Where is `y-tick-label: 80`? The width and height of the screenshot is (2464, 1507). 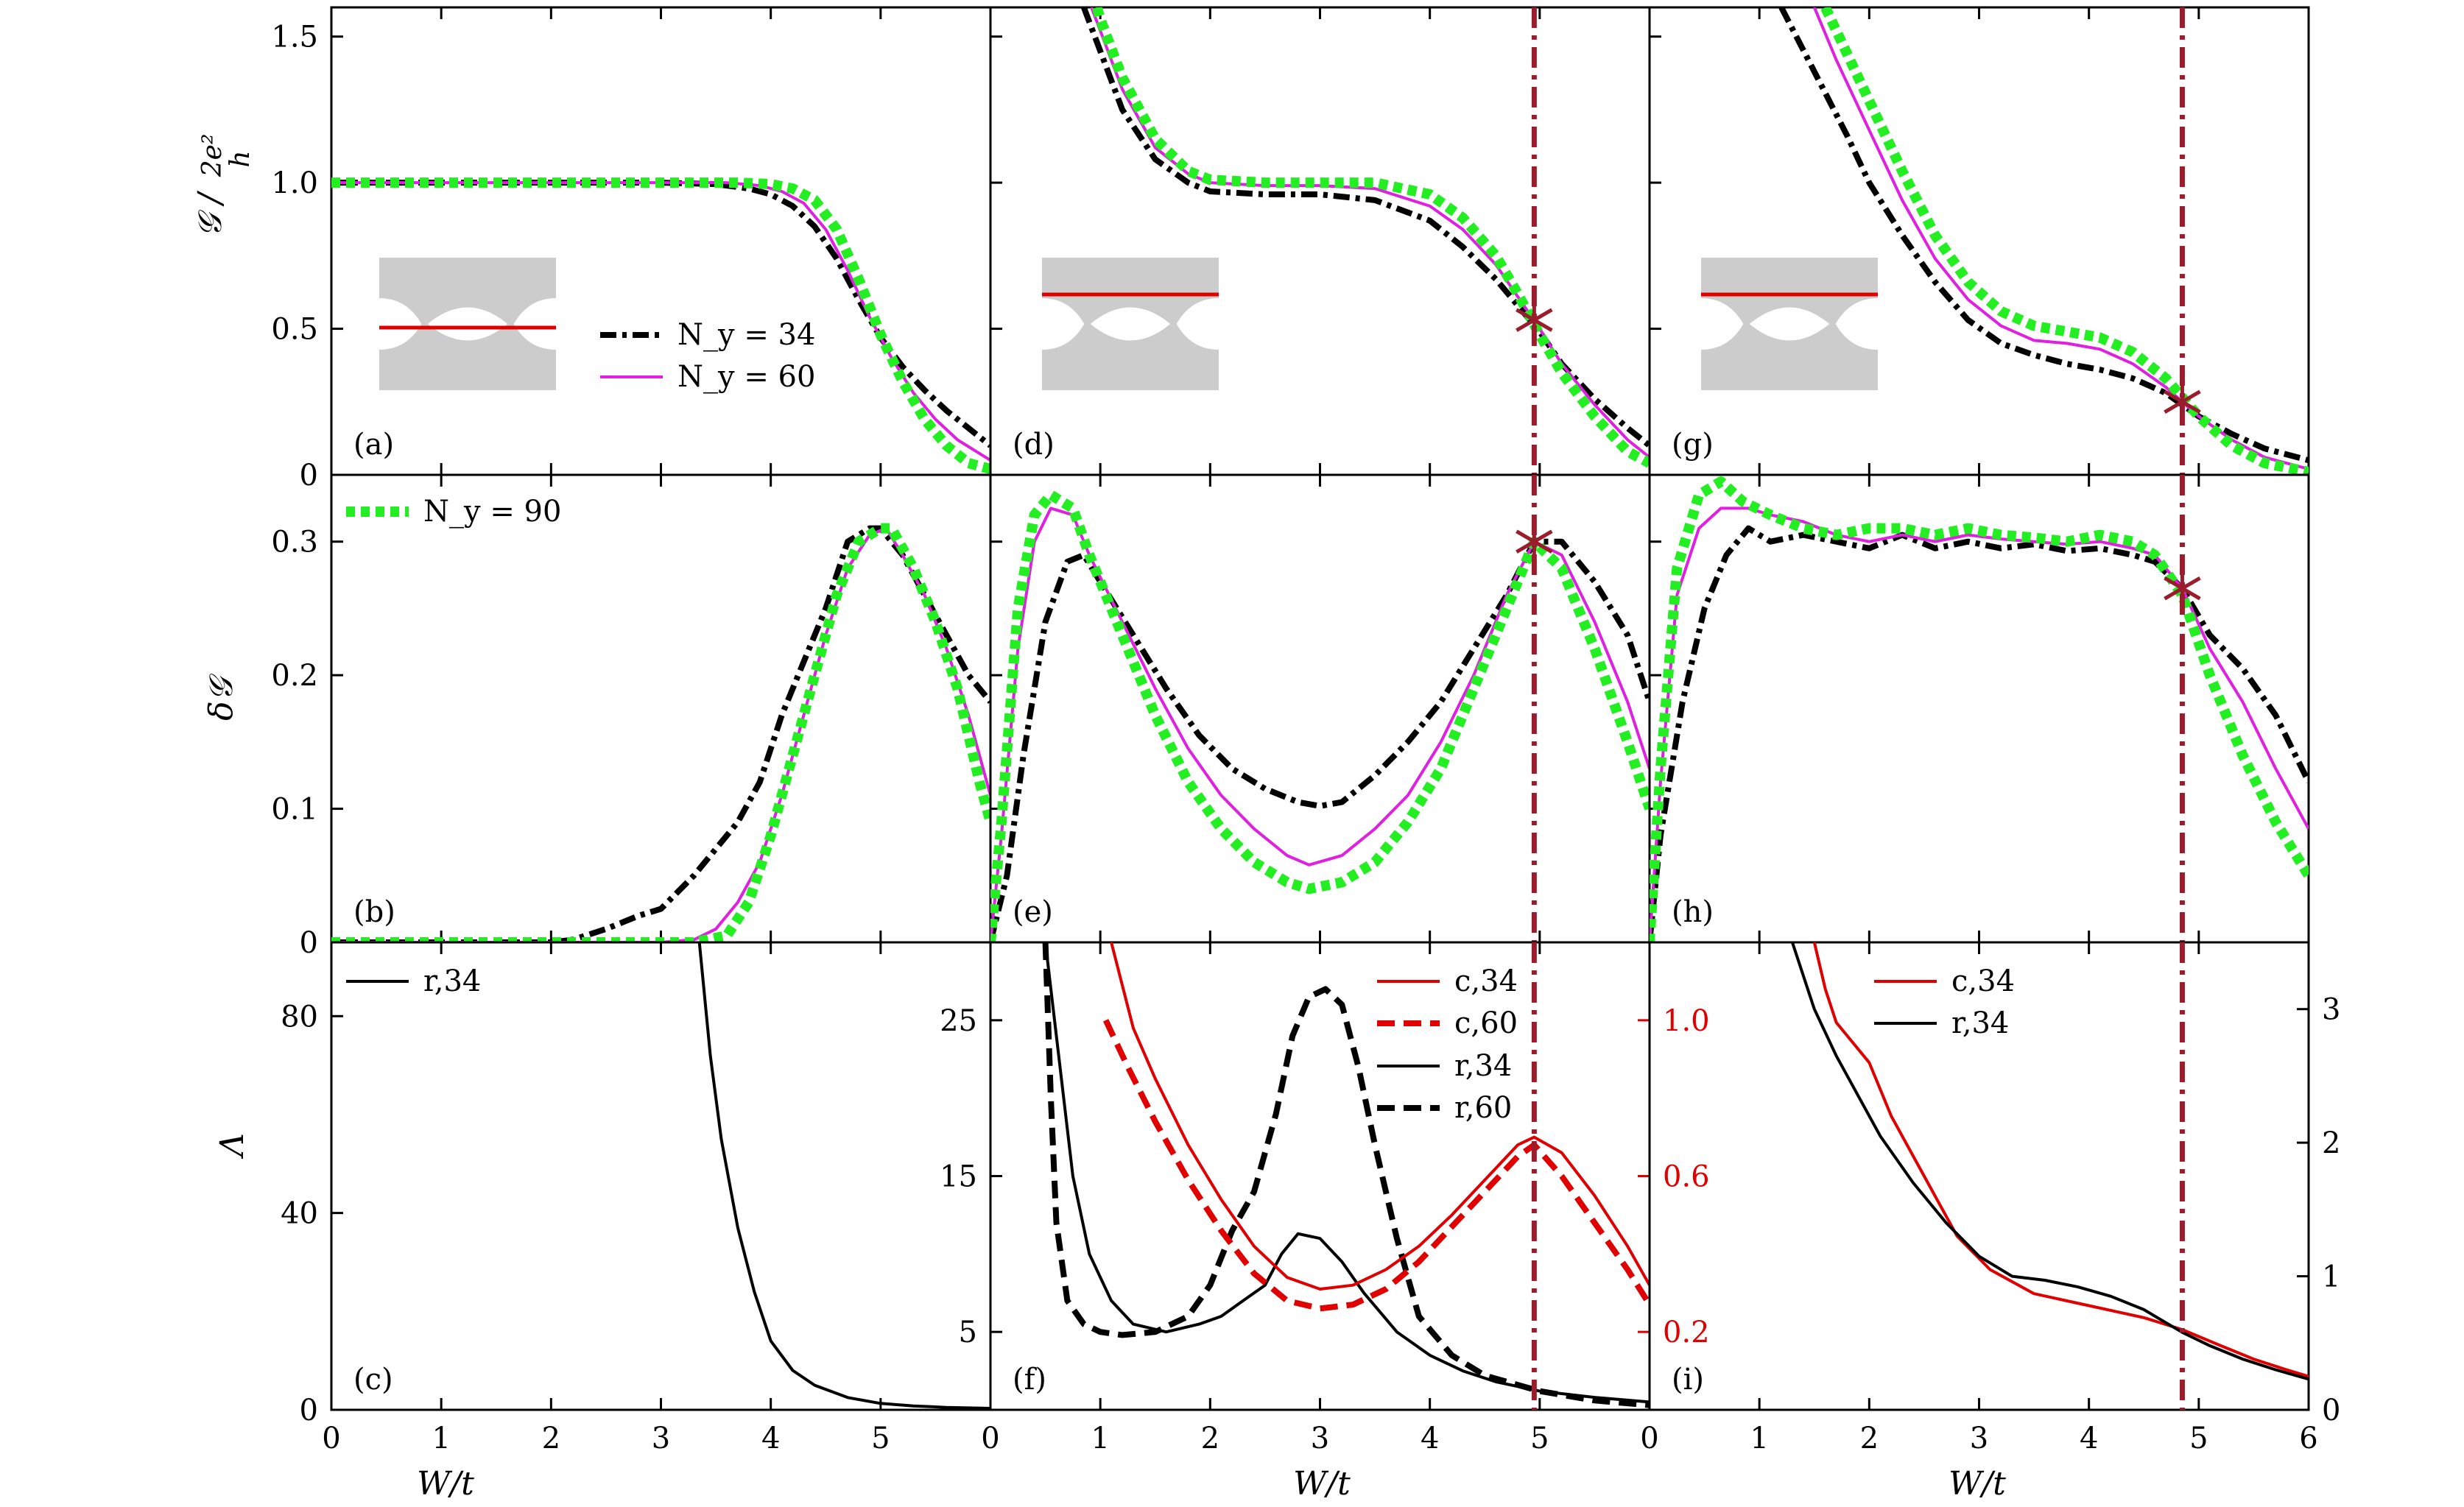
y-tick-label: 80 is located at coordinates (299, 1017).